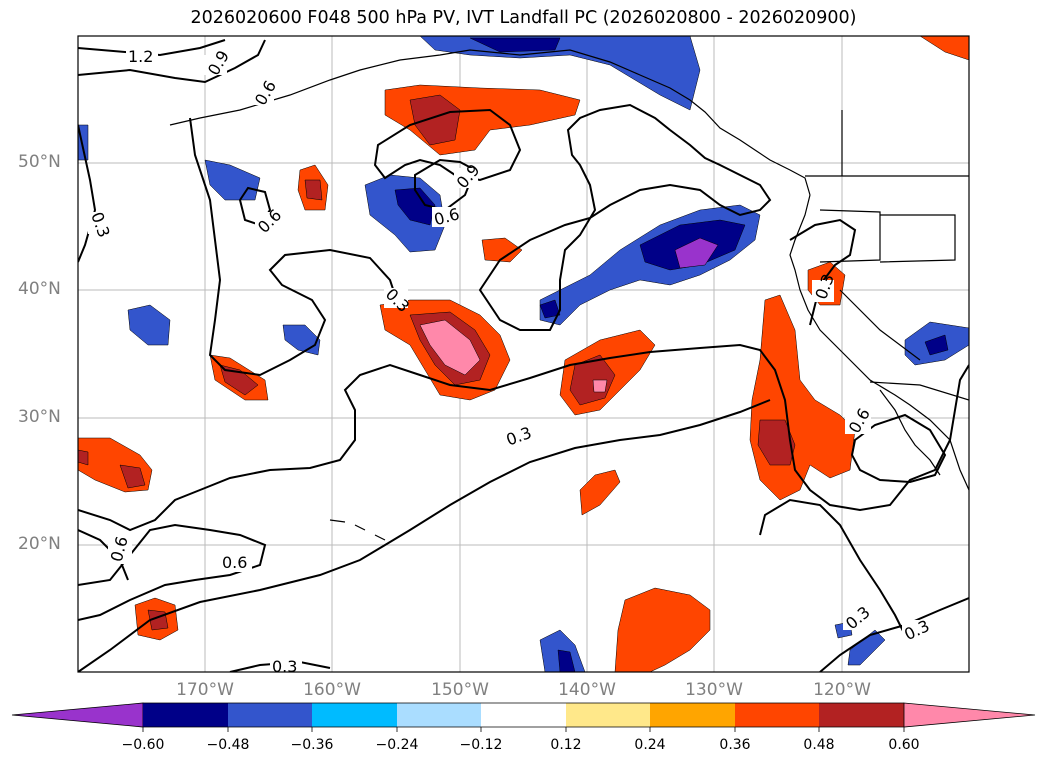 The image size is (1047, 765). What do you see at coordinates (295, 247) in the screenshot?
I see `contour-0-6-west` at bounding box center [295, 247].